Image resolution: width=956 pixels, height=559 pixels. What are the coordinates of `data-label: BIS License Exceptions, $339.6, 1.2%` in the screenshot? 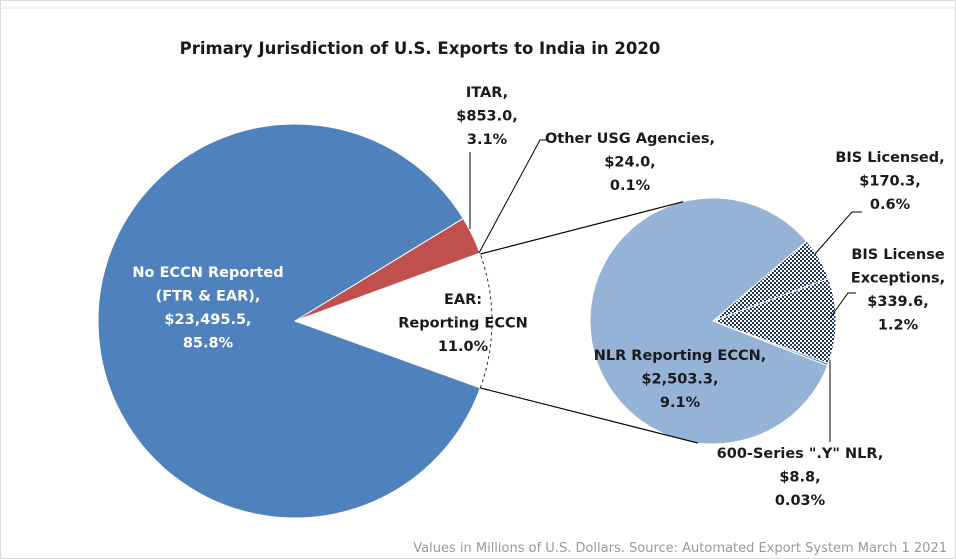 It's located at (898, 290).